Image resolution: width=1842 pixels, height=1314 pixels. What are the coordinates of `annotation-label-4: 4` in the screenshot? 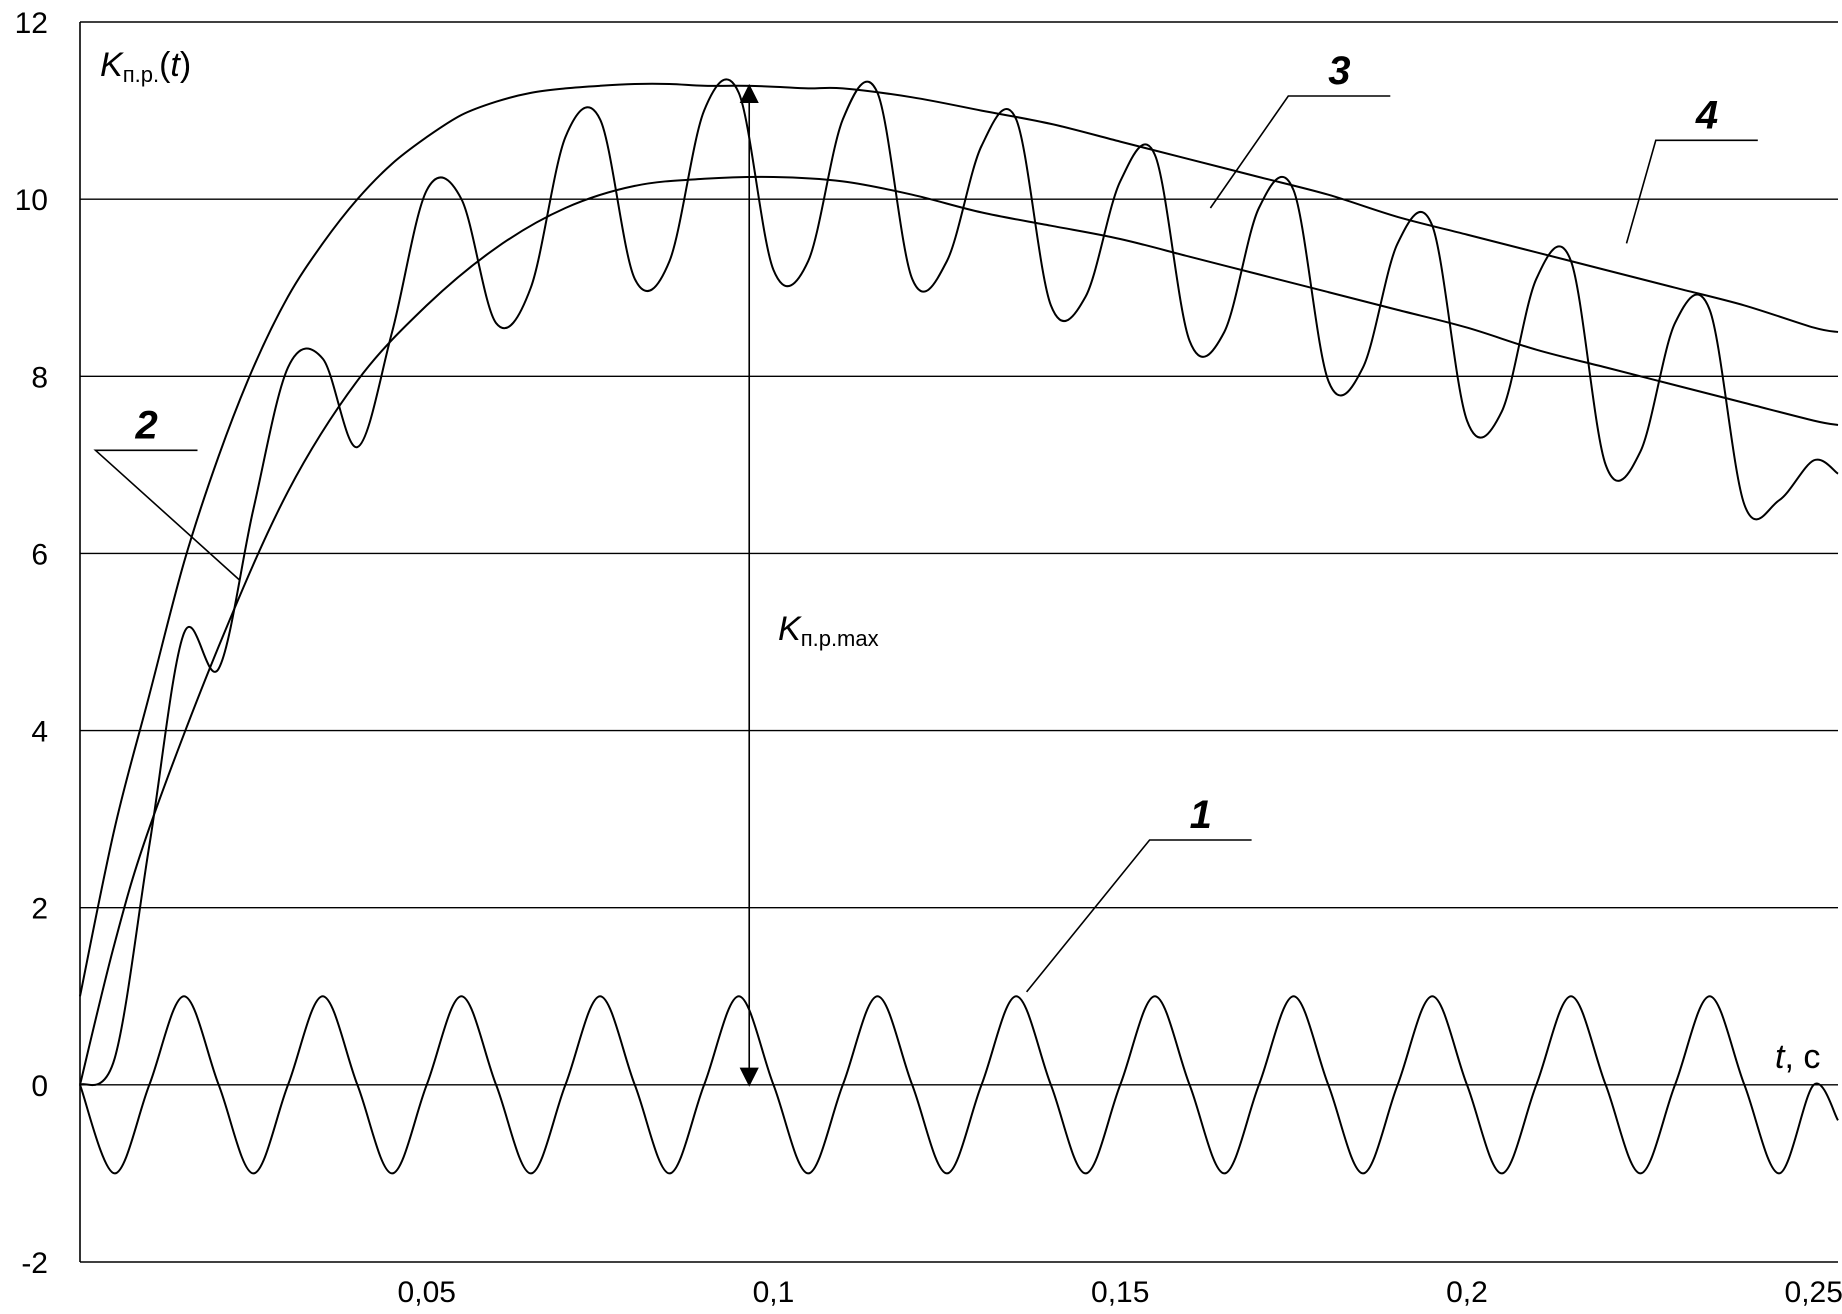 It's located at (1706, 115).